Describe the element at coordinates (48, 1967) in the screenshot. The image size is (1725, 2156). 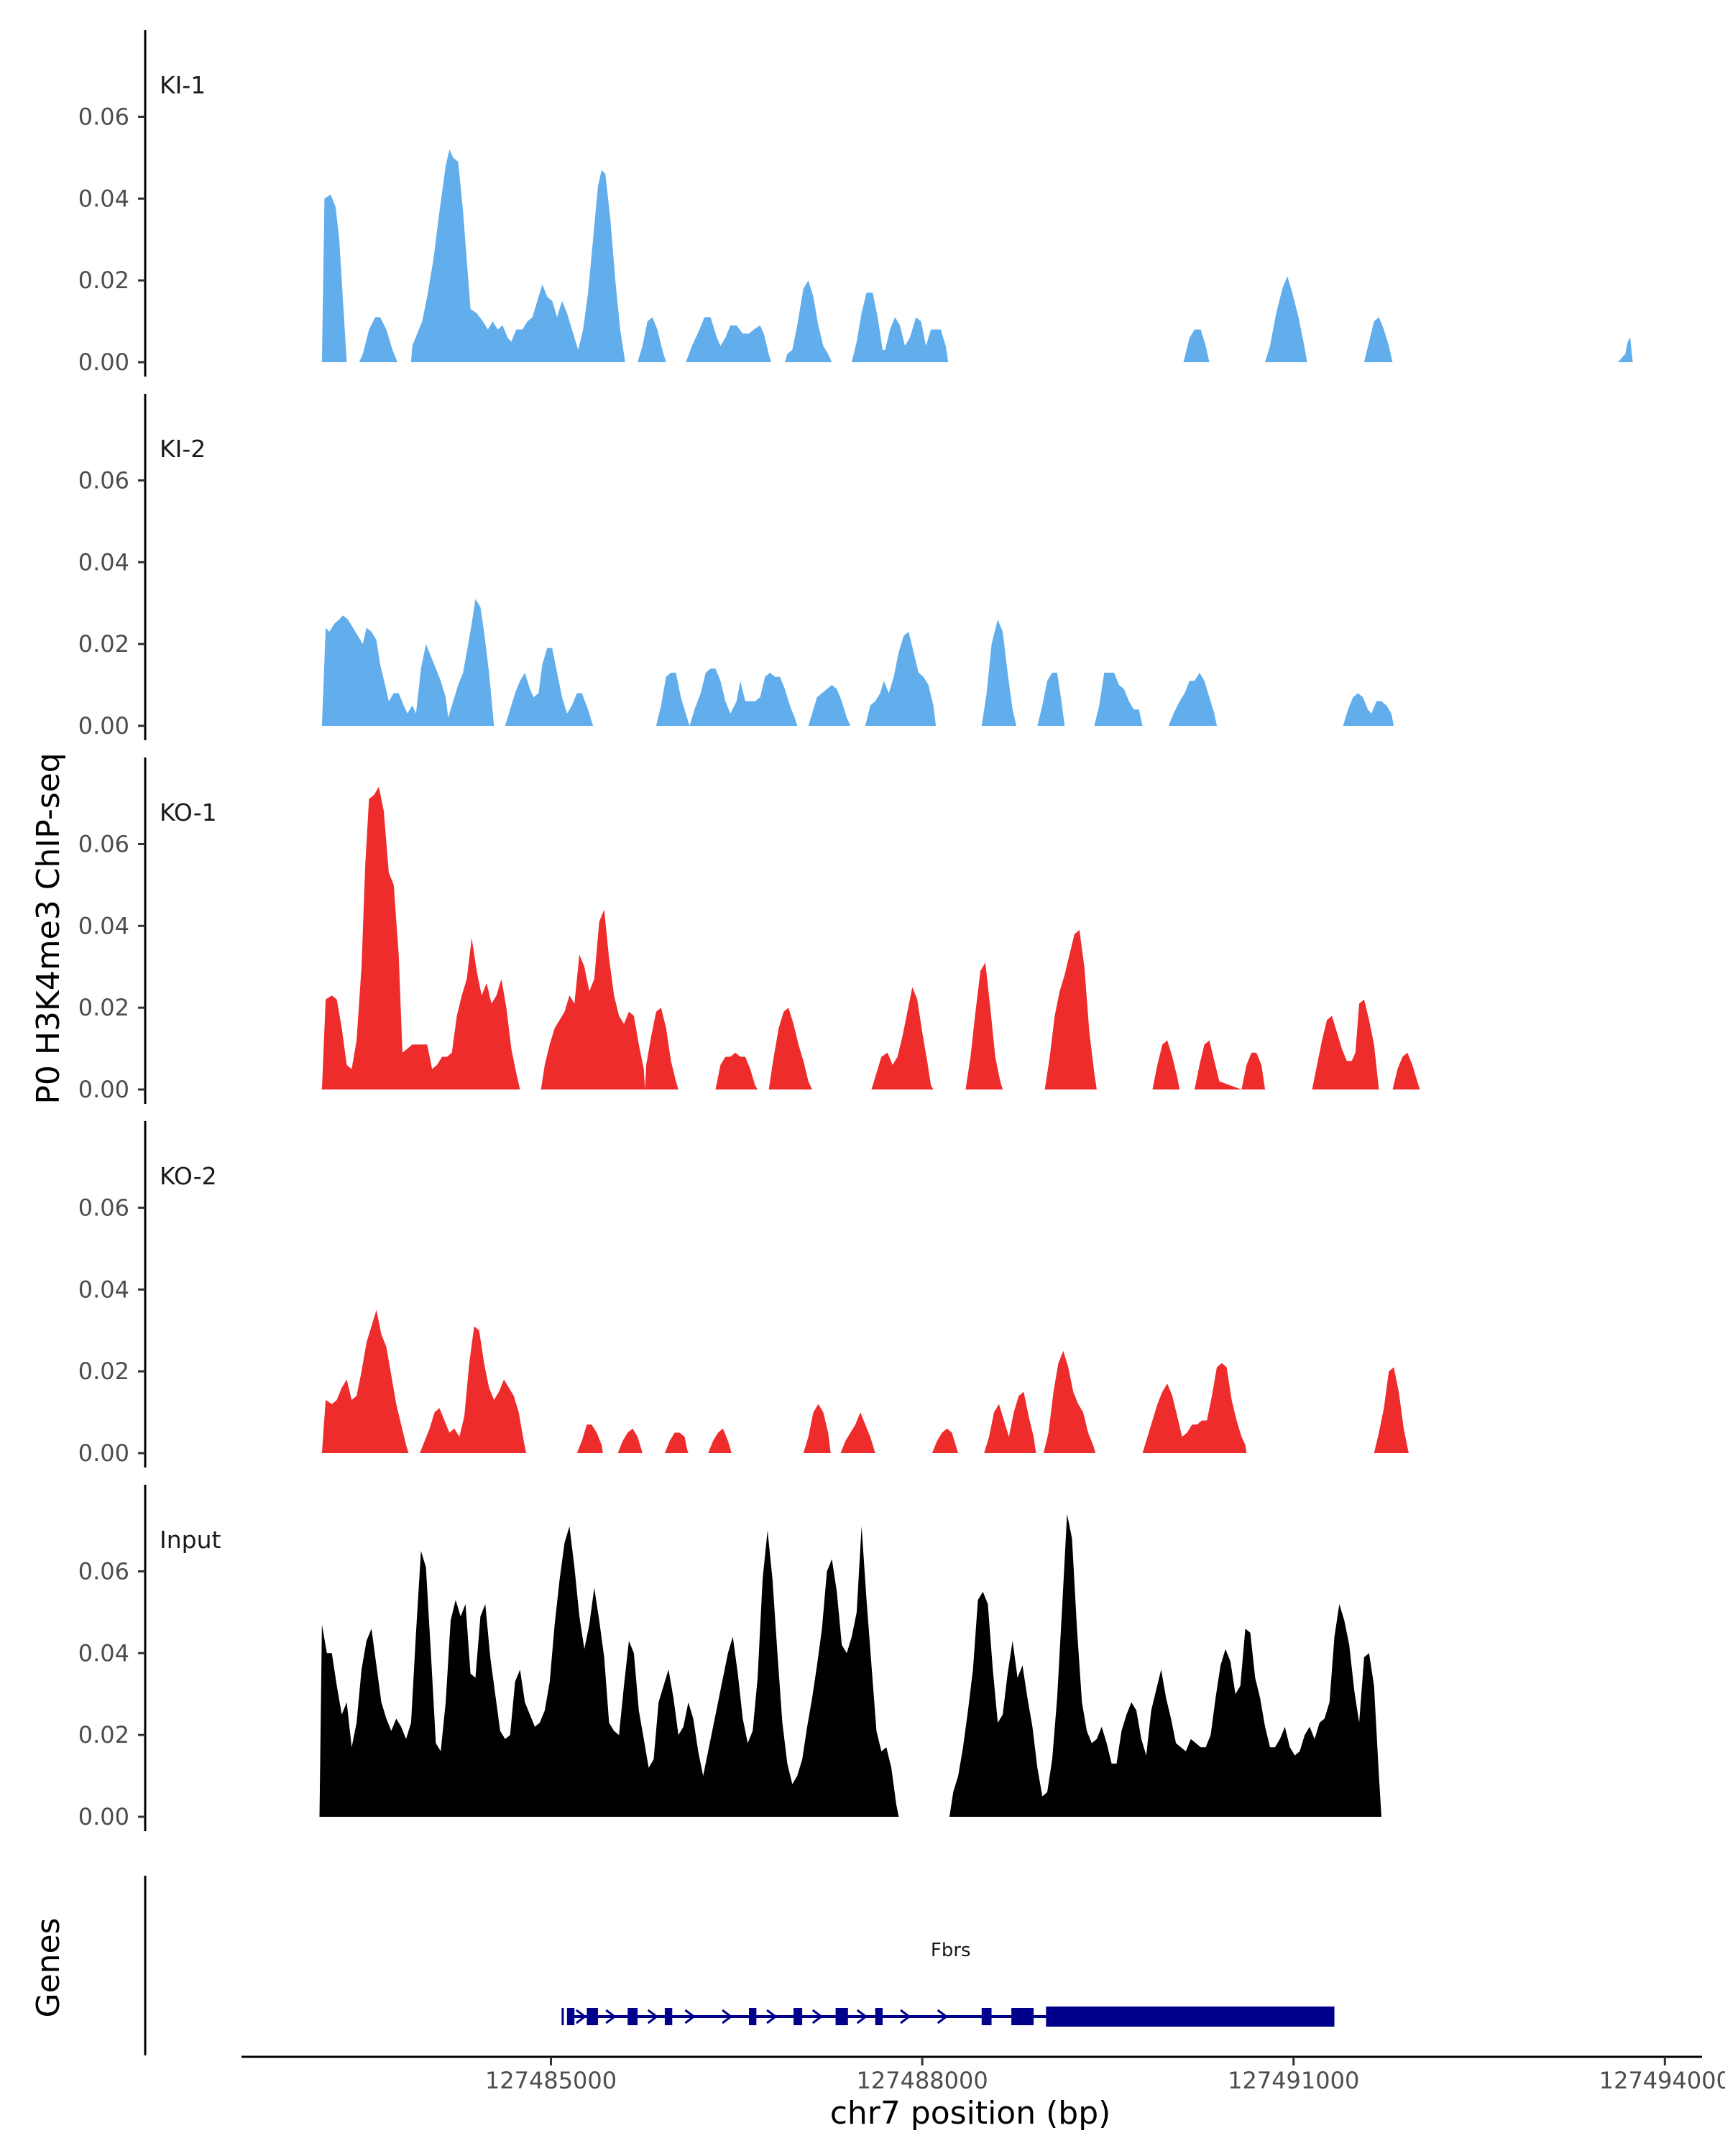
I see `genes-axis-title: Genes` at that location.